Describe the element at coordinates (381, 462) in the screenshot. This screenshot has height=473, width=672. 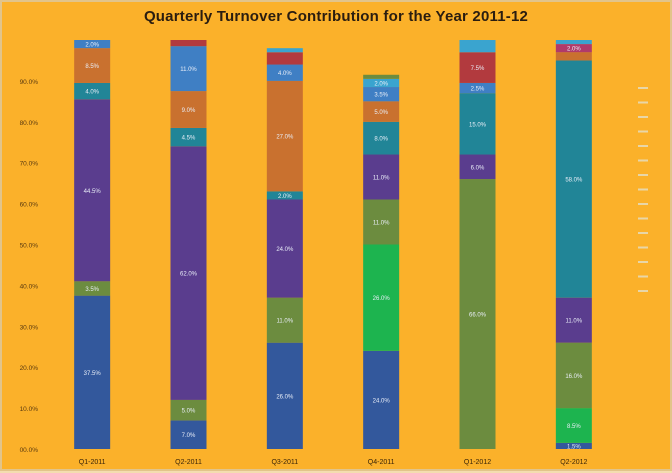
I see `x-tick-label: Q4-2011` at that location.